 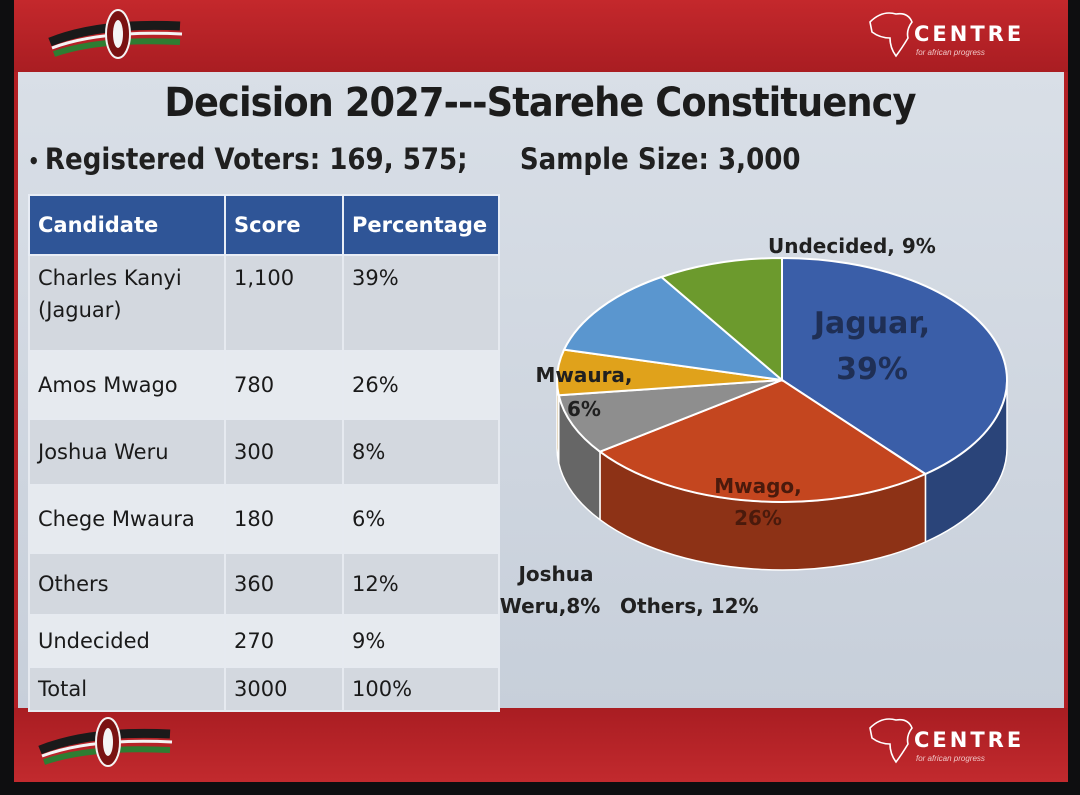 What do you see at coordinates (127, 385) in the screenshot?
I see `candidate-cell: Amos Mwago` at bounding box center [127, 385].